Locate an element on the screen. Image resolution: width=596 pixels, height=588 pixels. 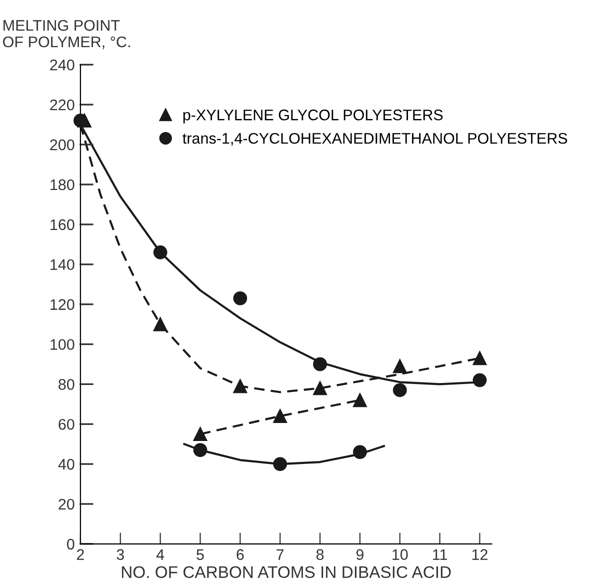
x-tick-label: 11 is located at coordinates (440, 554).